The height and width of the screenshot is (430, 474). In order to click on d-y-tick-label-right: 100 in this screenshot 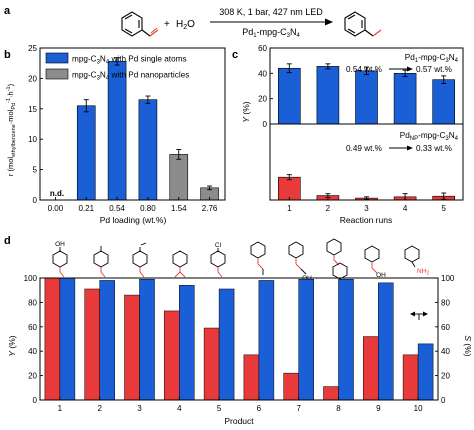, I will do `click(448, 278)`.